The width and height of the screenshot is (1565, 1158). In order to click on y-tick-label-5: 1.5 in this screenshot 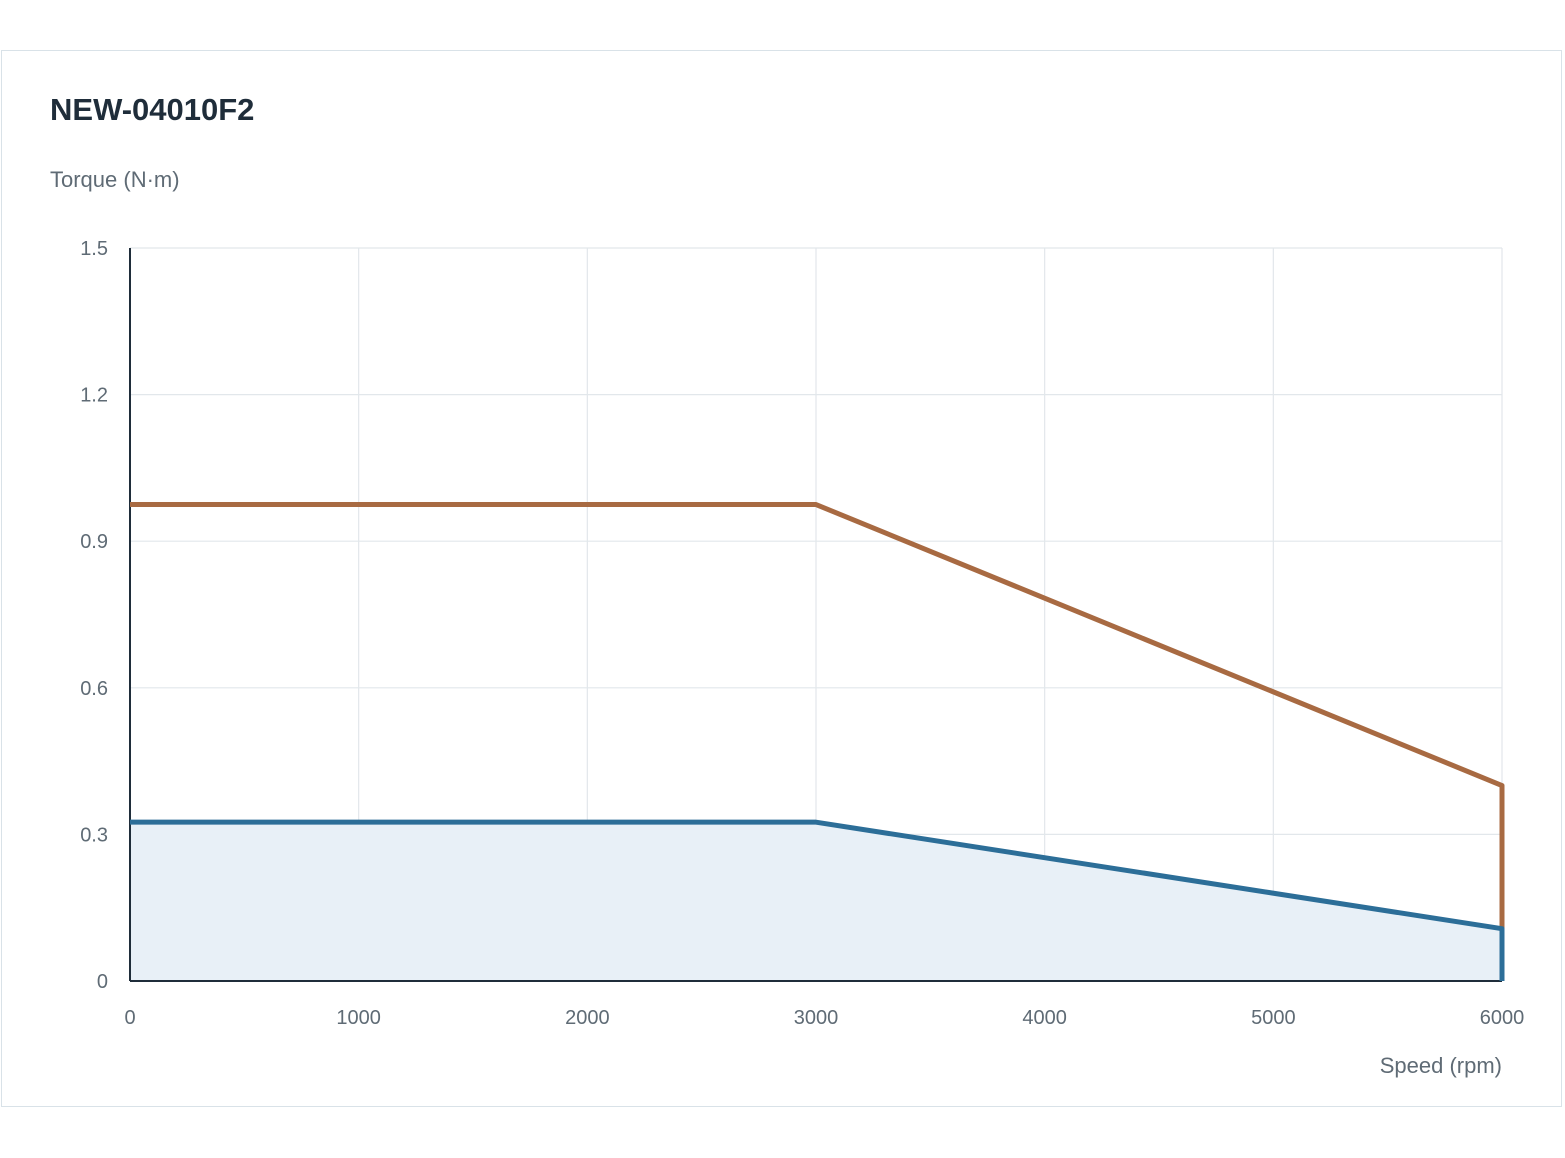, I will do `click(94, 249)`.